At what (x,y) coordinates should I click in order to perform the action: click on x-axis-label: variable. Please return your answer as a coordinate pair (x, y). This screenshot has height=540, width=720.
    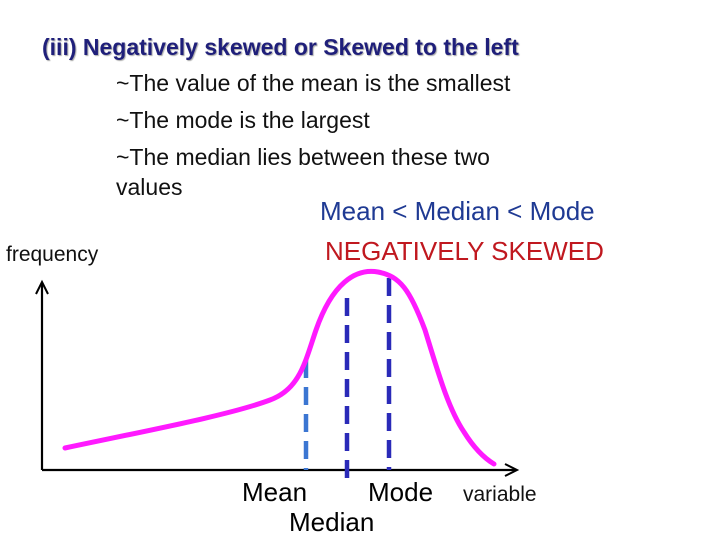
    Looking at the image, I should click on (500, 494).